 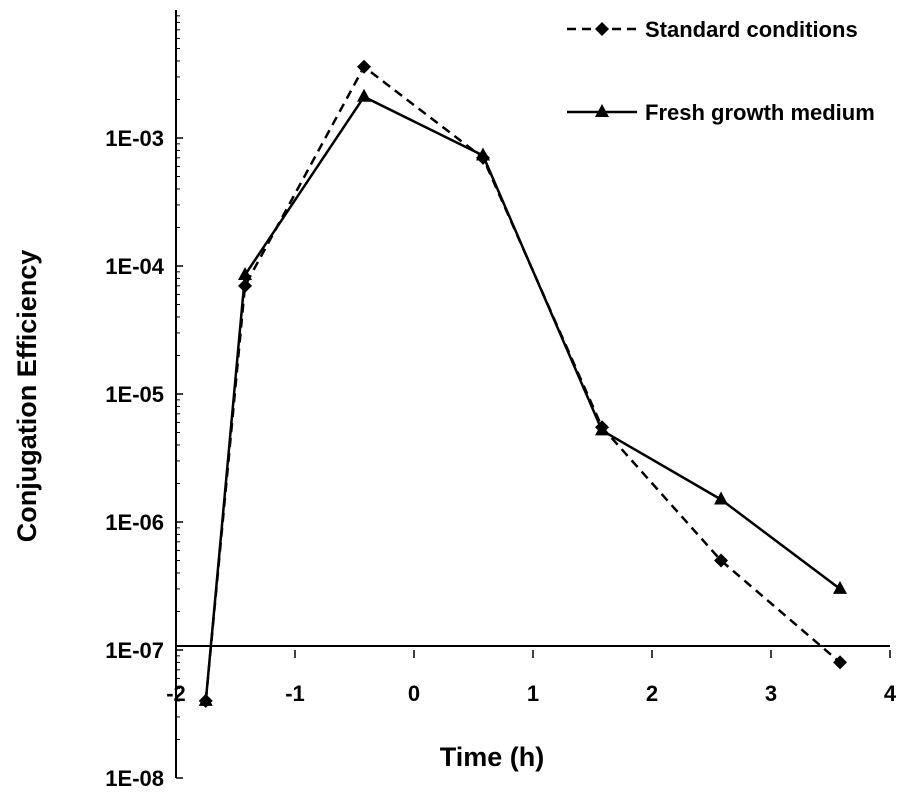 I want to click on x-axis-title: Time (h), so click(x=492, y=757).